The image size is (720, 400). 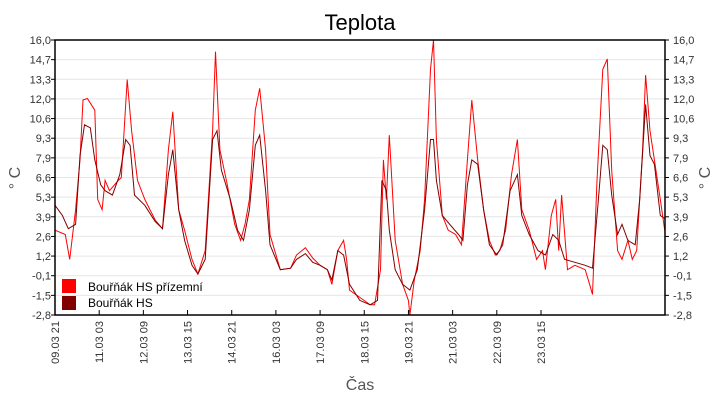 I want to click on y-tick-label-left: -1,5, so click(x=41, y=296).